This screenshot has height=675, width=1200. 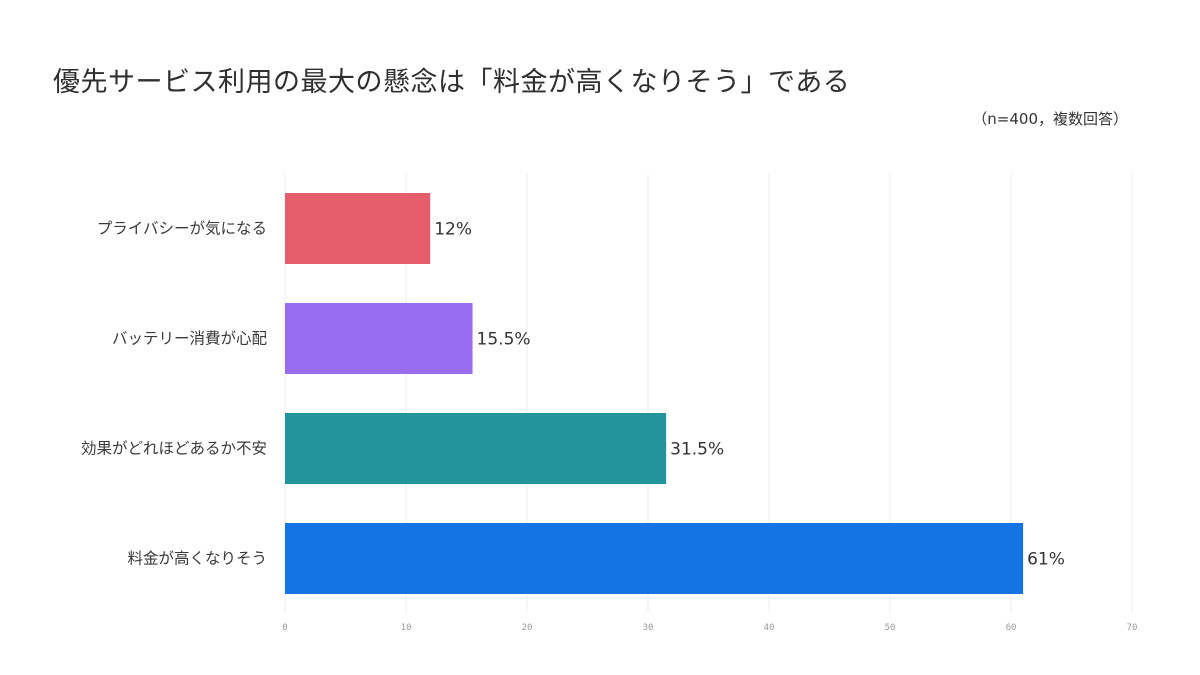 What do you see at coordinates (697, 450) in the screenshot?
I see `value-label: 31.5%` at bounding box center [697, 450].